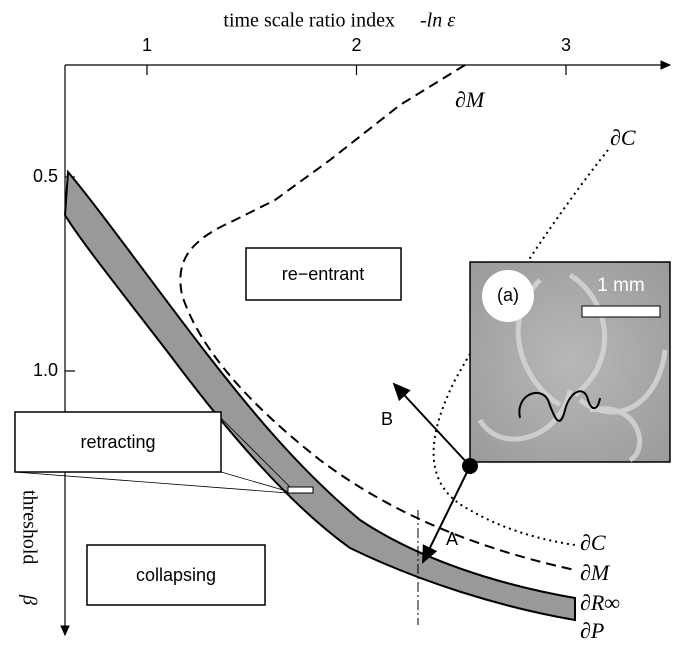  Describe the element at coordinates (356, 45) in the screenshot. I see `x-tick-label: 2` at that location.